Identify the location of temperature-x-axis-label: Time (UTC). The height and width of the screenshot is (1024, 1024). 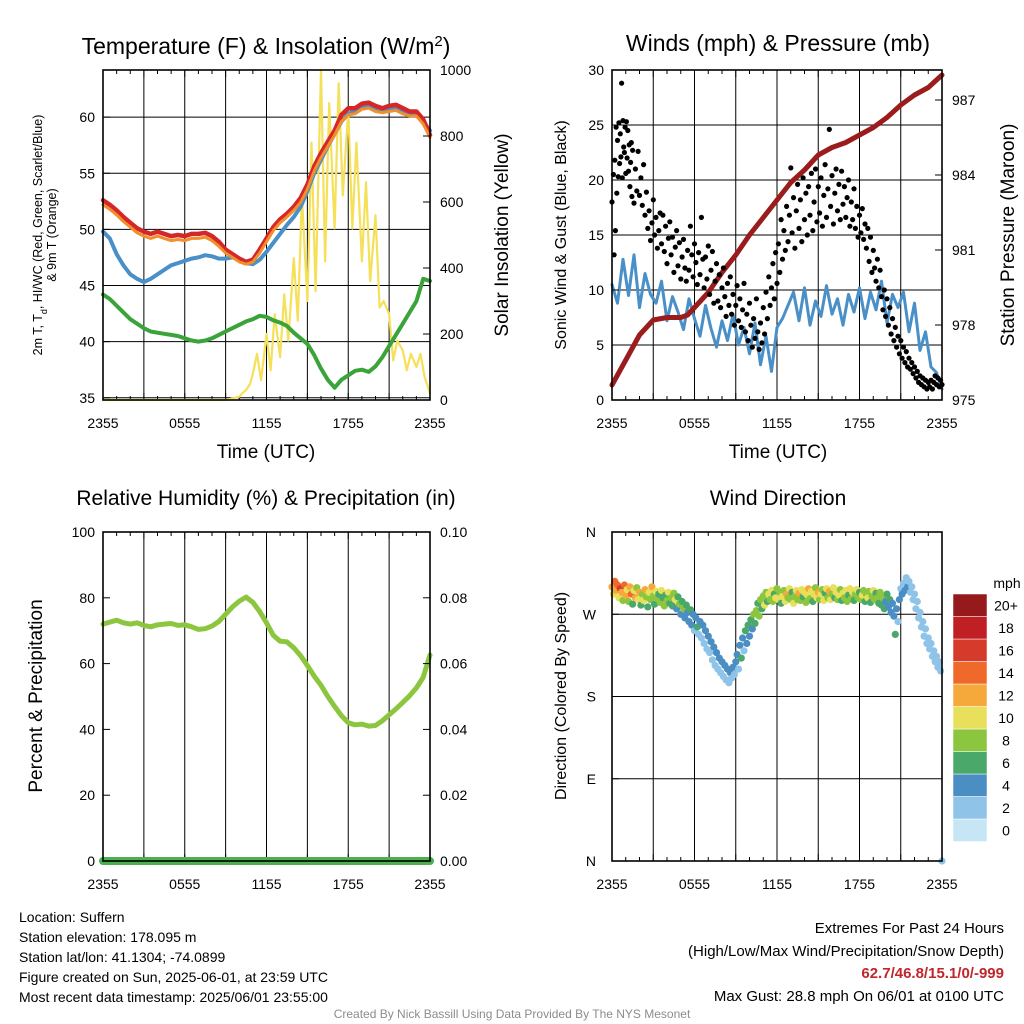
(266, 452).